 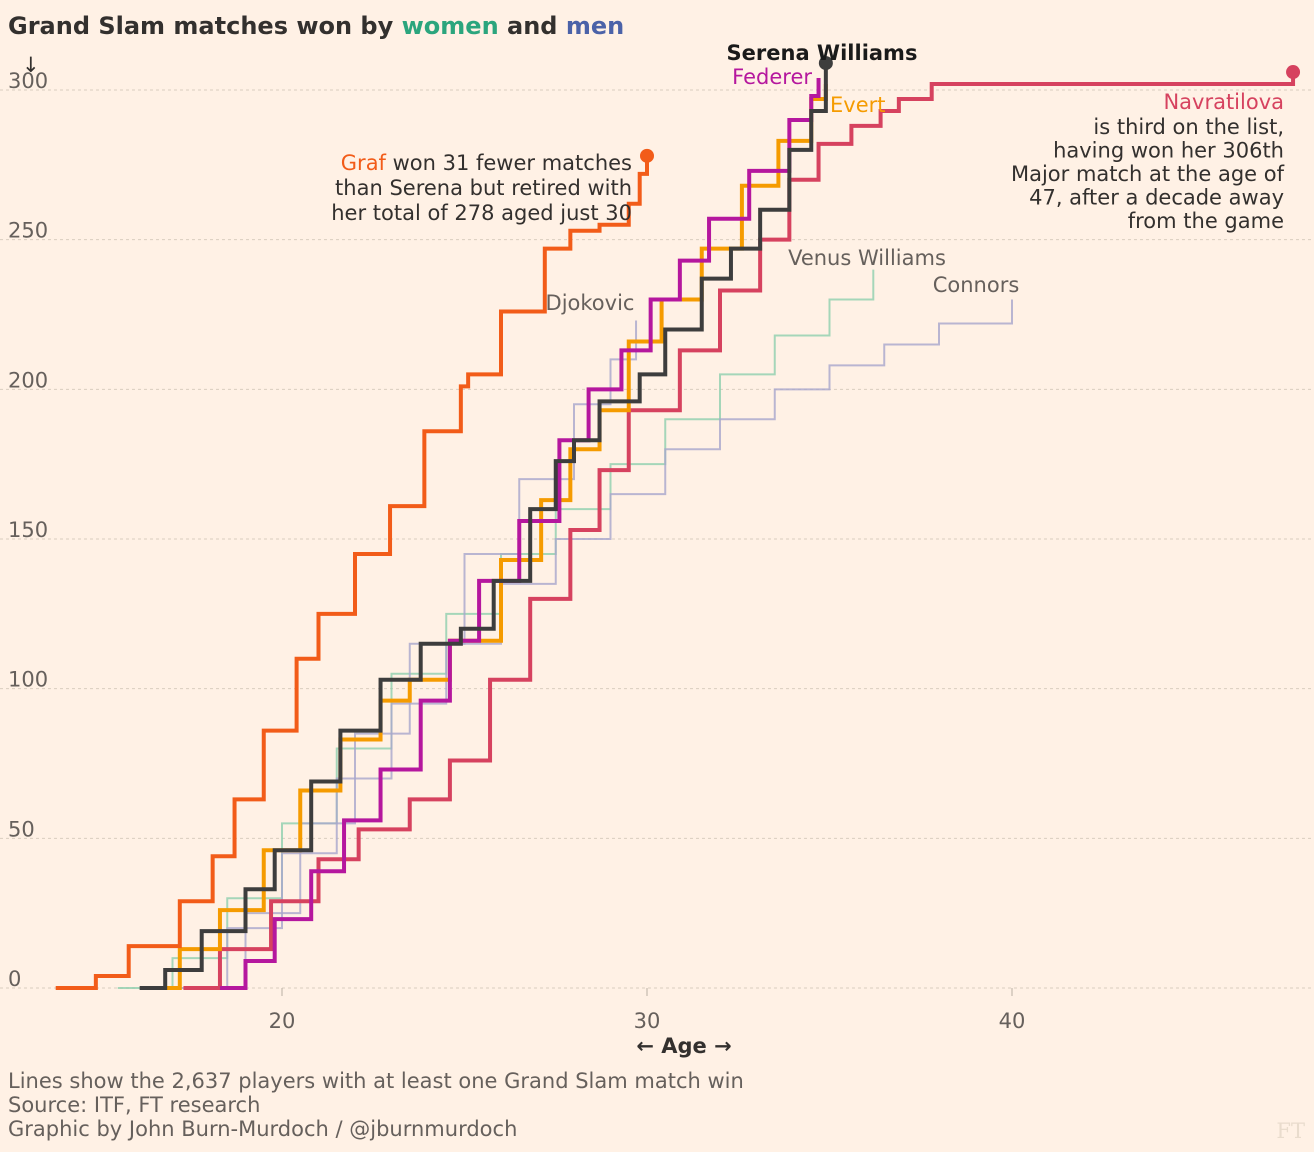 What do you see at coordinates (28, 380) in the screenshot?
I see `y-tick-label: 200` at bounding box center [28, 380].